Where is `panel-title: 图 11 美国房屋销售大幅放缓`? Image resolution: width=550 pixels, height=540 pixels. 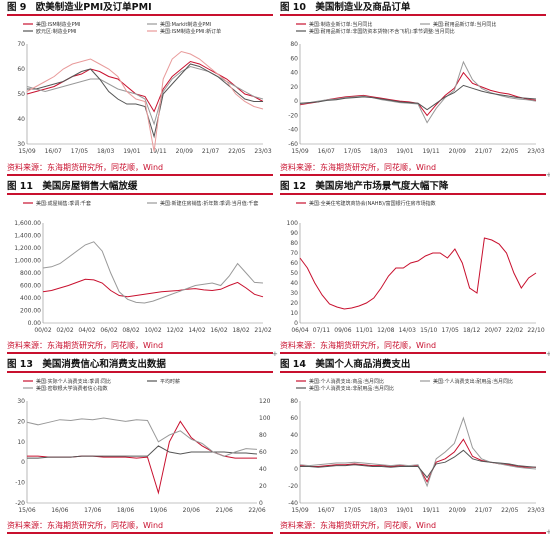
panel-title: 图 11 美国房屋销售大幅放缓 is located at coordinates (140, 187).